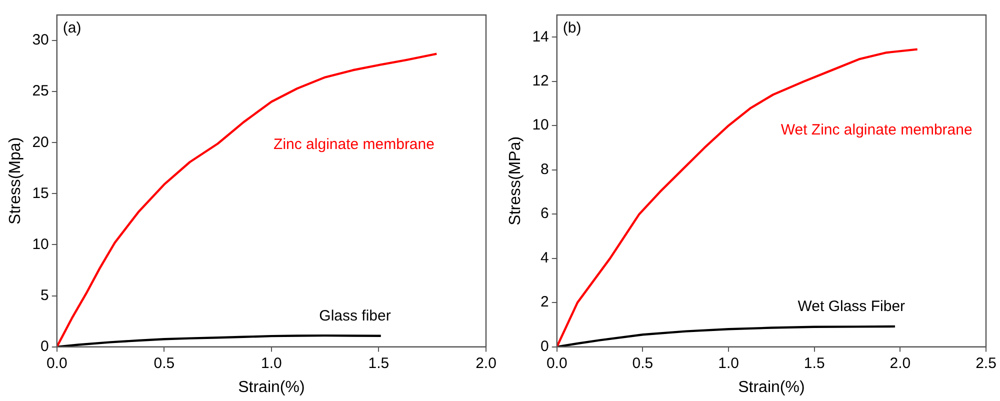 The width and height of the screenshot is (1000, 401). I want to click on y-tick-label: 8, so click(544, 169).